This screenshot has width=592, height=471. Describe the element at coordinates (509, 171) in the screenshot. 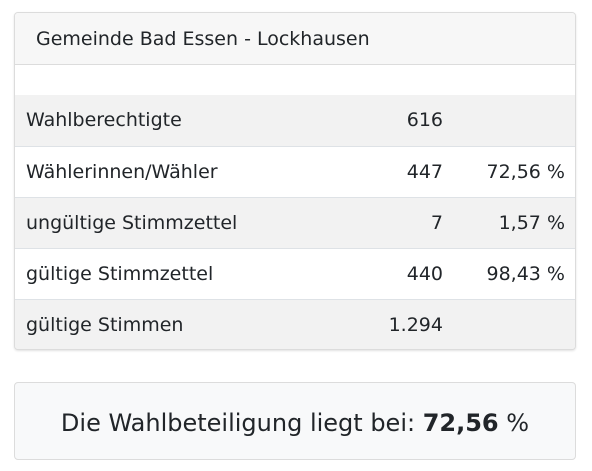

I see `row-percent: 72,56 %` at that location.